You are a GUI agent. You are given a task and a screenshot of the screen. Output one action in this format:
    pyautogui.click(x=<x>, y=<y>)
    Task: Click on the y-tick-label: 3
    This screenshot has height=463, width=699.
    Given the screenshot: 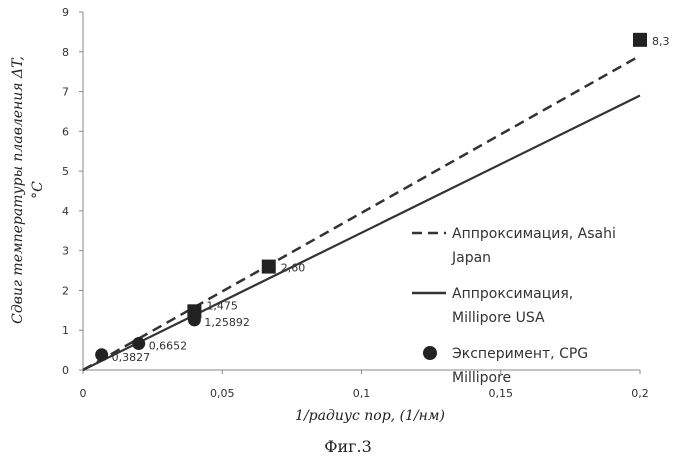 What is the action you would take?
    pyautogui.click(x=65, y=251)
    